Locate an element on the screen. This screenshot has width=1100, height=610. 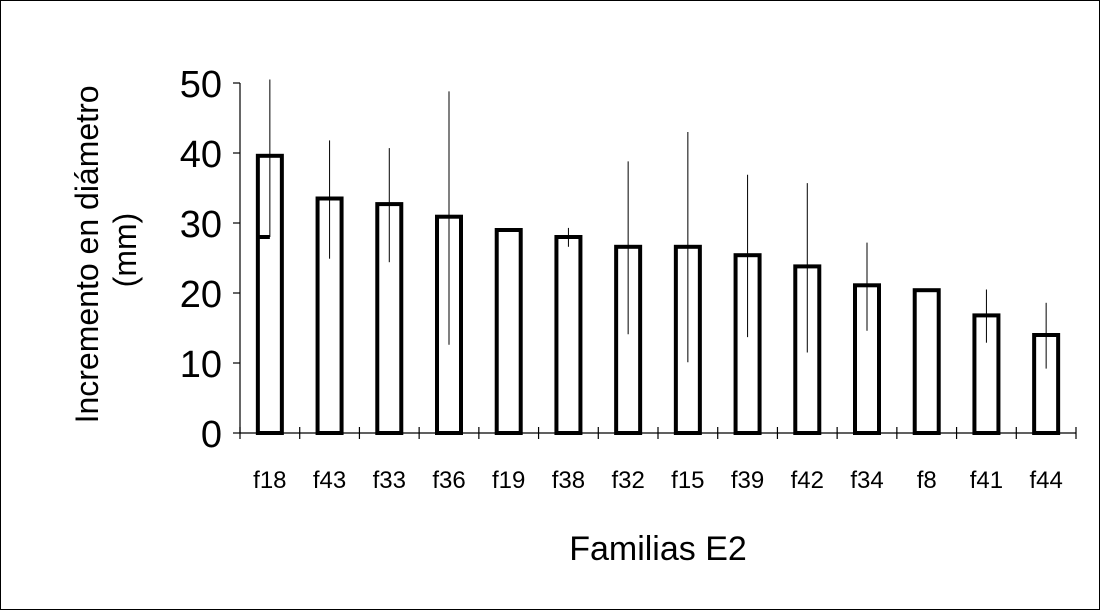
y-tick-label: 30 is located at coordinates (201, 225).